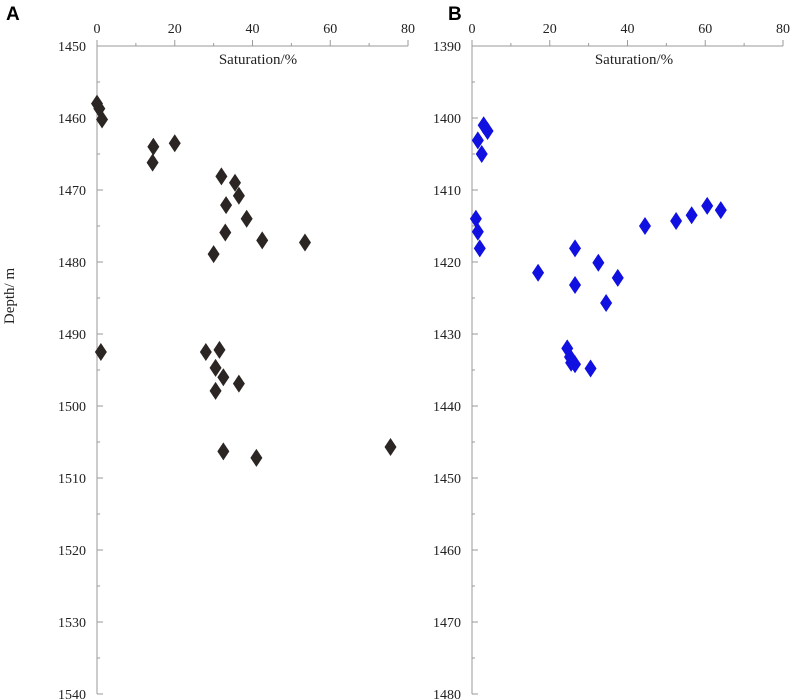 This screenshot has height=699, width=796. What do you see at coordinates (598, 247) in the screenshot?
I see `panel-b-points` at bounding box center [598, 247].